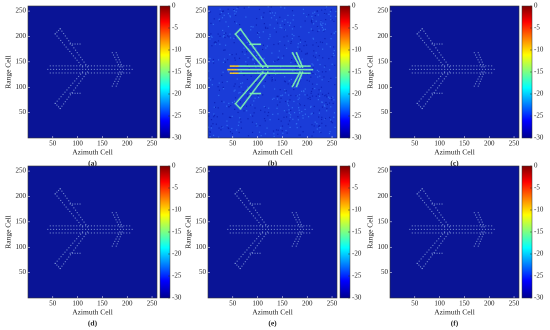 This screenshot has width=550, height=330. I want to click on colorbar-tick-label: -30, so click(357, 298).